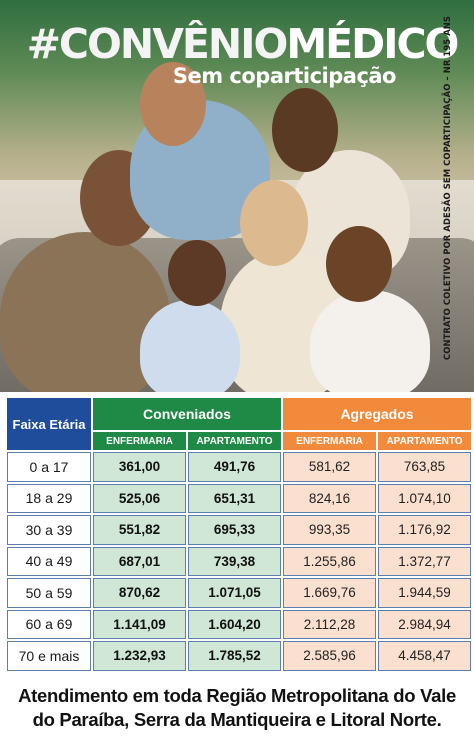 This screenshot has width=474, height=742. Describe the element at coordinates (234, 467) in the screenshot. I see `conv-apartamento-cell: 491,76` at that location.